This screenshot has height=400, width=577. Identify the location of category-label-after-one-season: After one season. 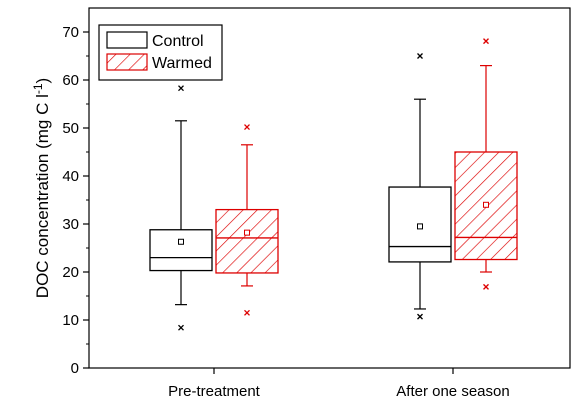
(452, 391).